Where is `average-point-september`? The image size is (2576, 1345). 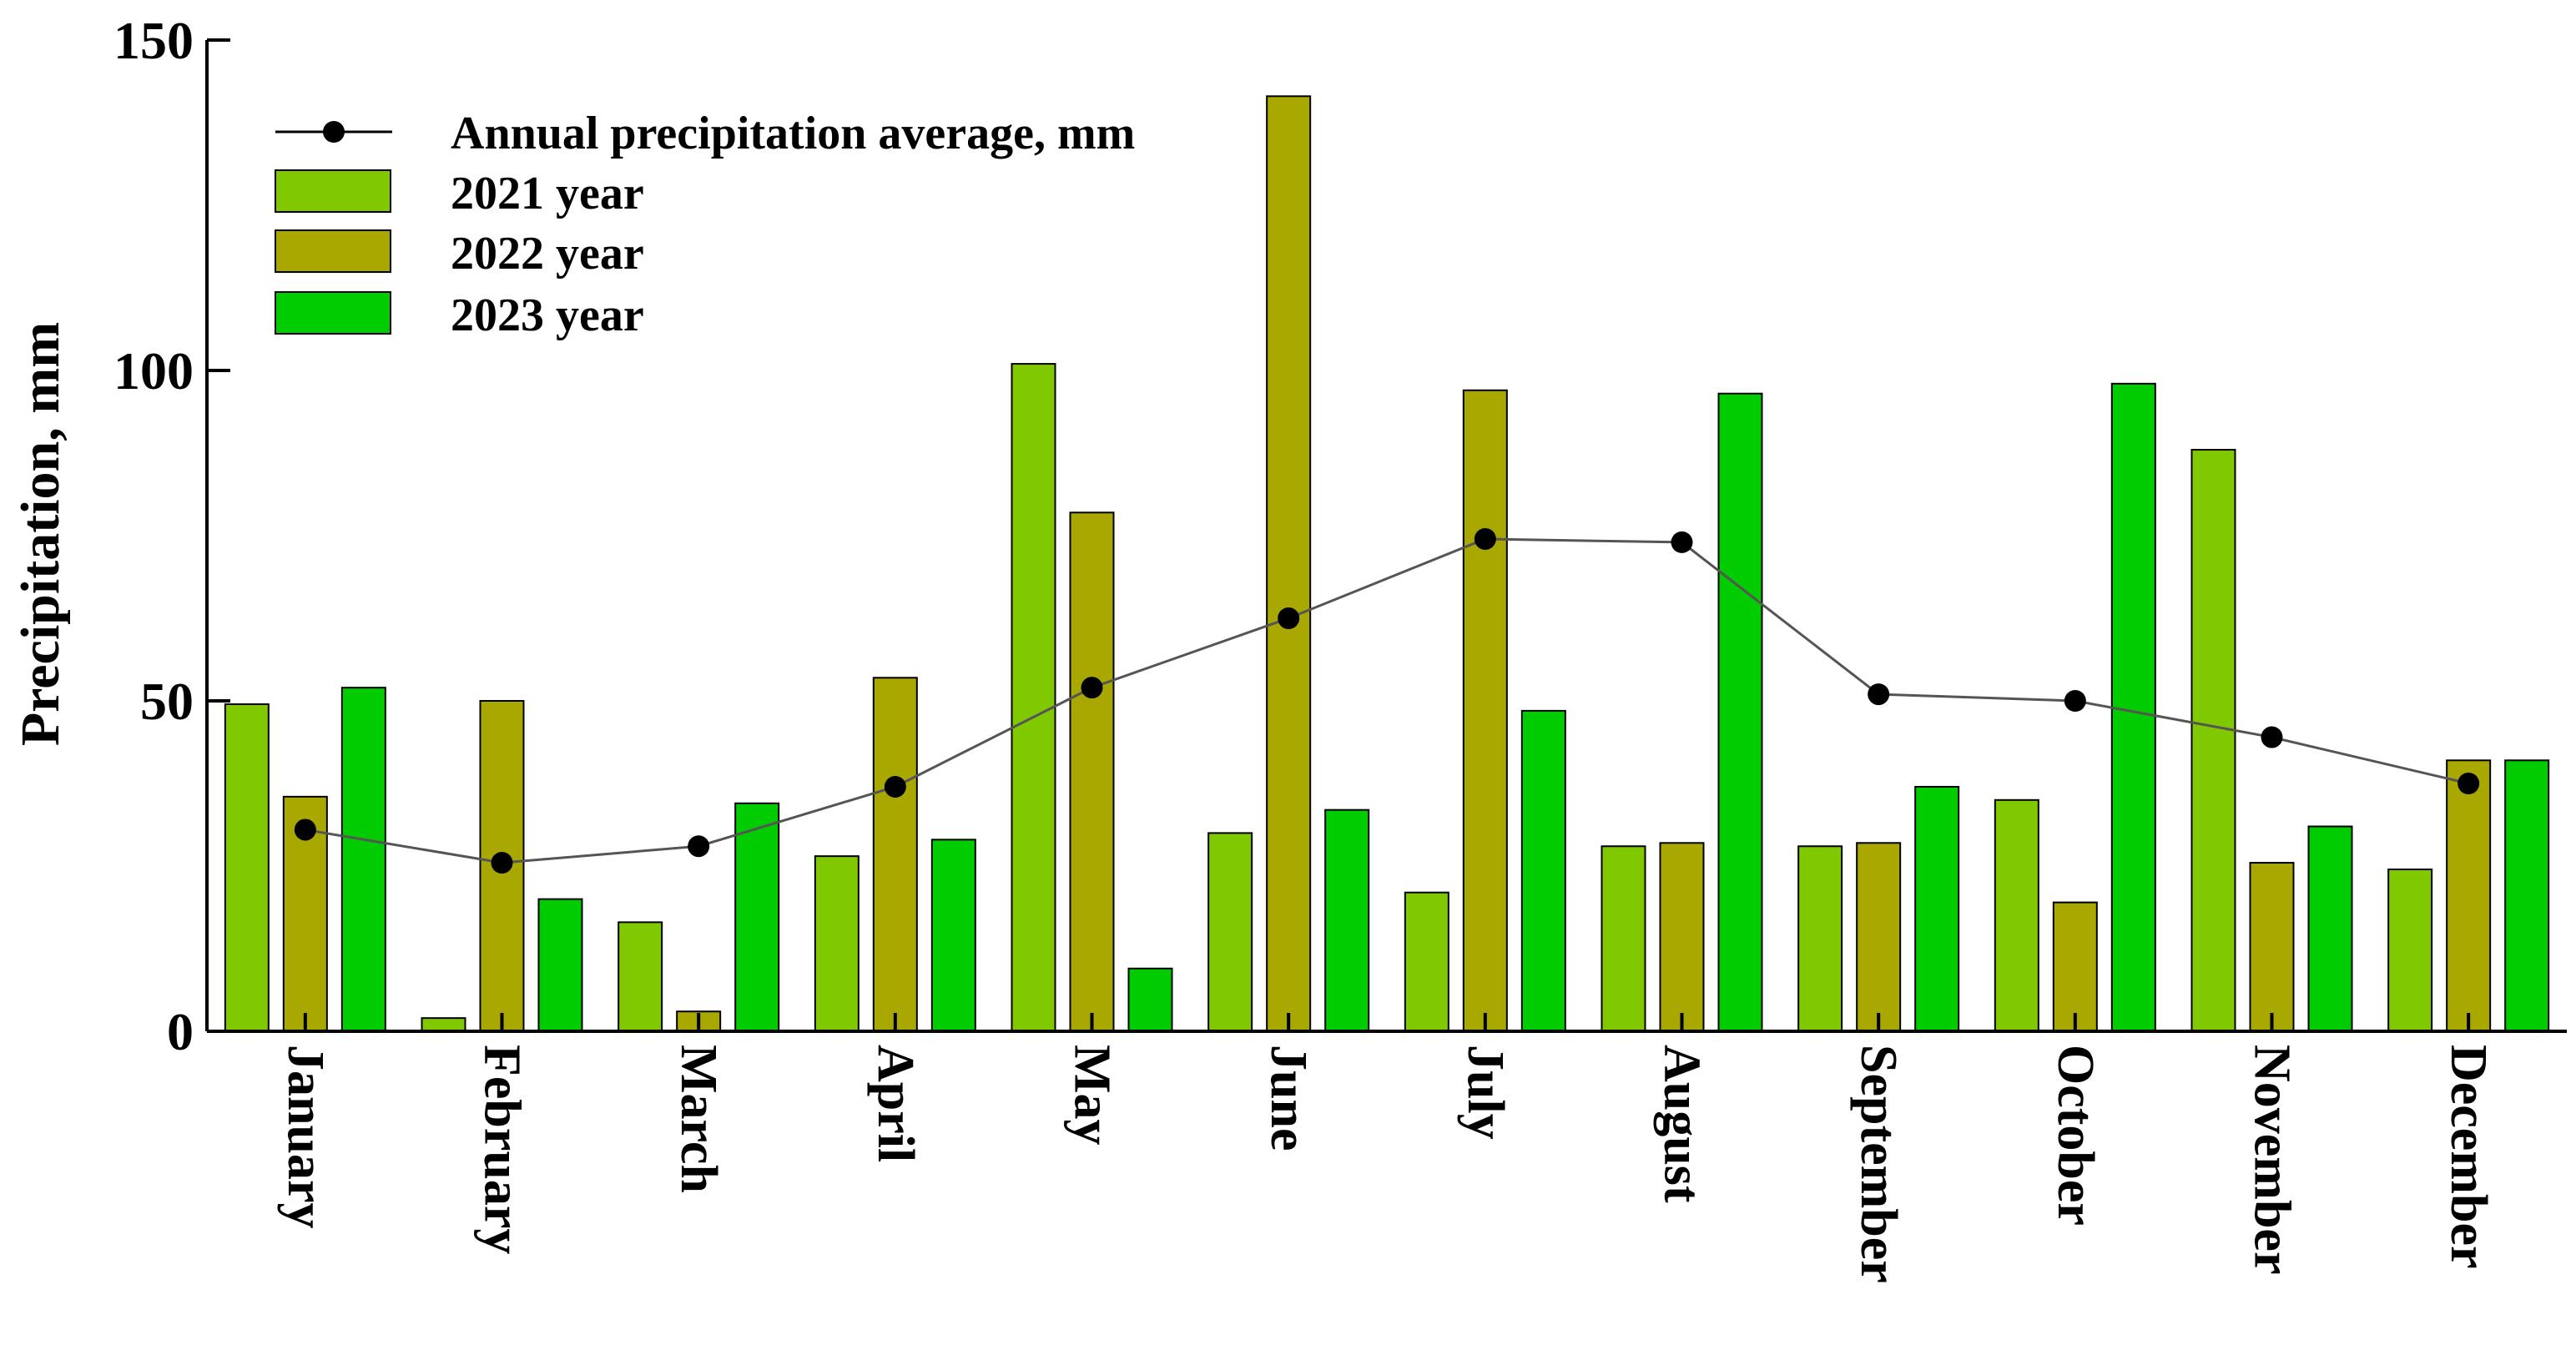 average-point-september is located at coordinates (1879, 694).